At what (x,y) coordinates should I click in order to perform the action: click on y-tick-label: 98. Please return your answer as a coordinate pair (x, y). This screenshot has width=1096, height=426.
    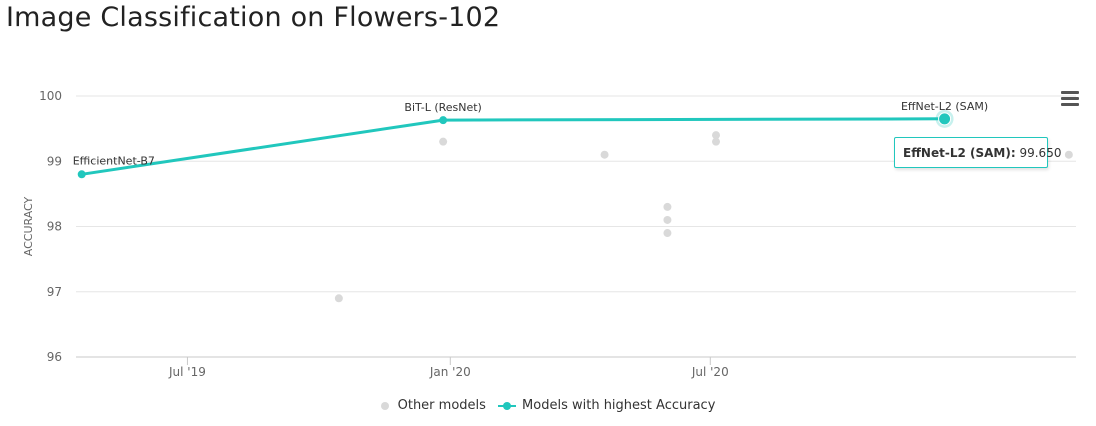
    Looking at the image, I should click on (54, 227).